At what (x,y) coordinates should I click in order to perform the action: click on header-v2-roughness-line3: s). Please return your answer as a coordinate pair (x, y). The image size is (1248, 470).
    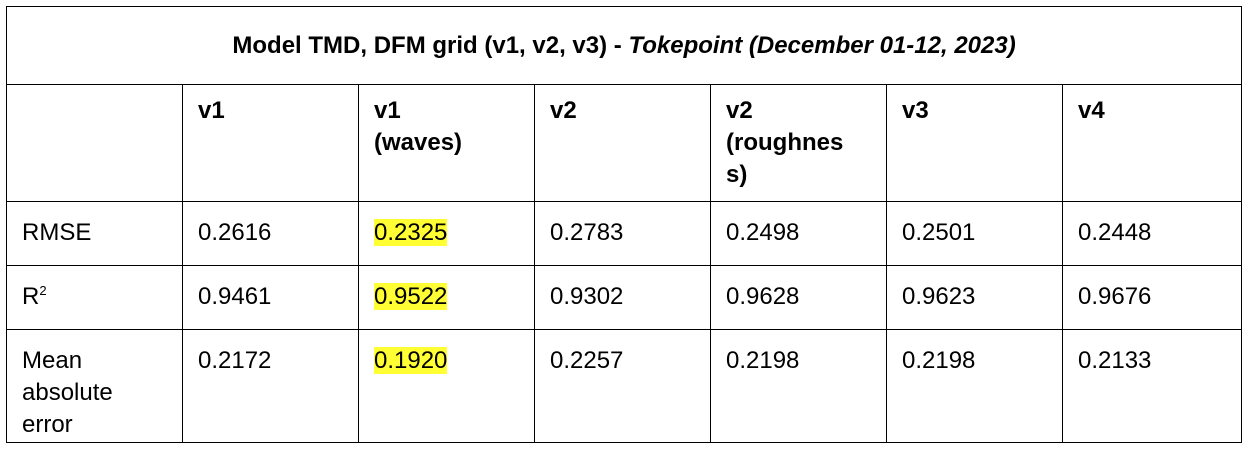
    Looking at the image, I should click on (737, 174).